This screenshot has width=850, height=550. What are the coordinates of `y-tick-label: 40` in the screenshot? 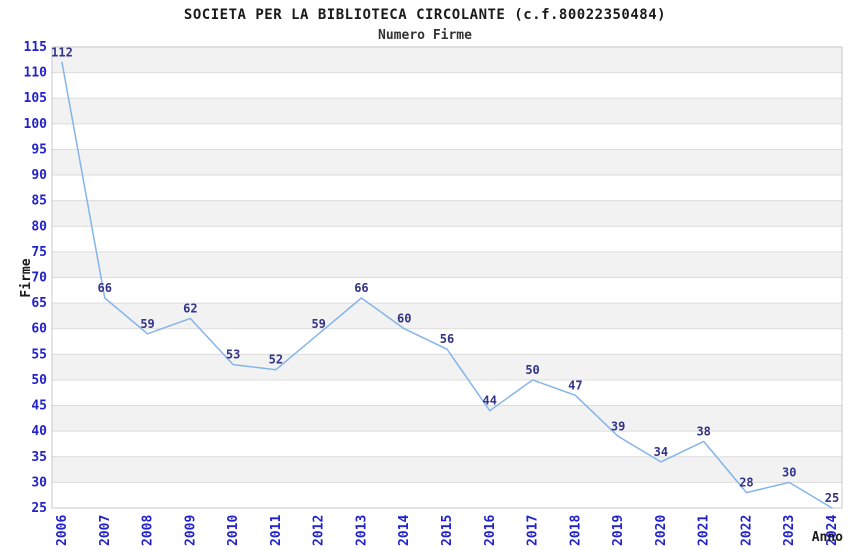 It's located at (39, 431).